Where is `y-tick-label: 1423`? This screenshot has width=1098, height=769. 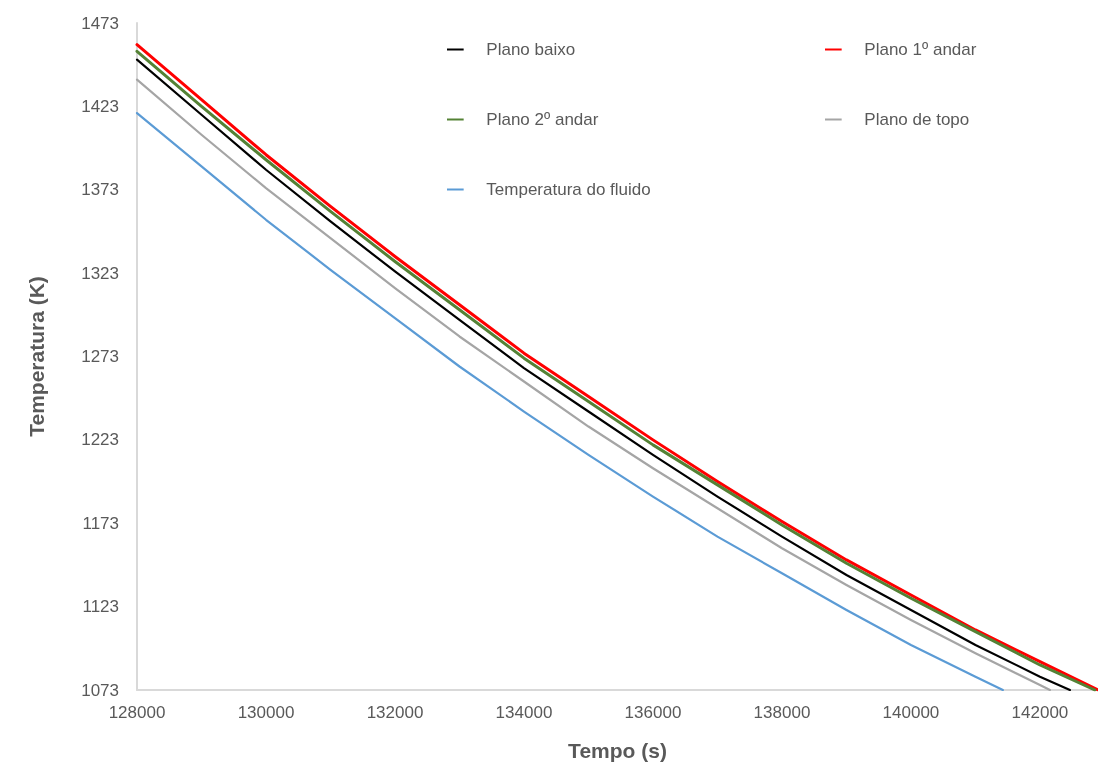 y-tick-label: 1423 is located at coordinates (100, 106).